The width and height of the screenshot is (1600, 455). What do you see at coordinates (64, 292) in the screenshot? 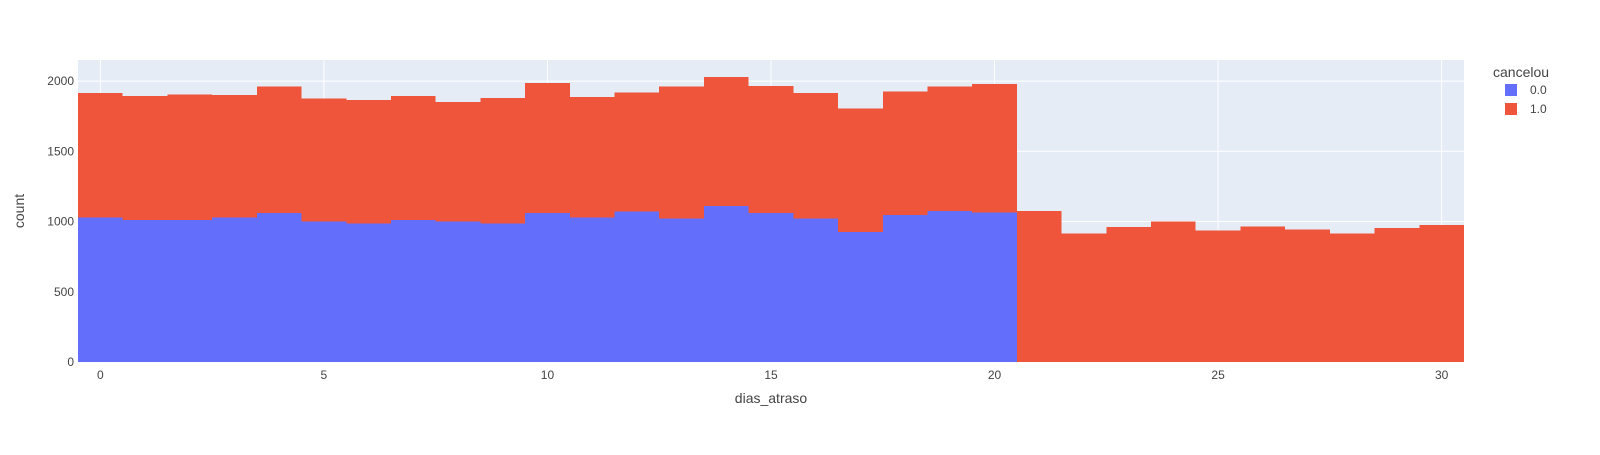
I see `y-tick-label: 500` at bounding box center [64, 292].